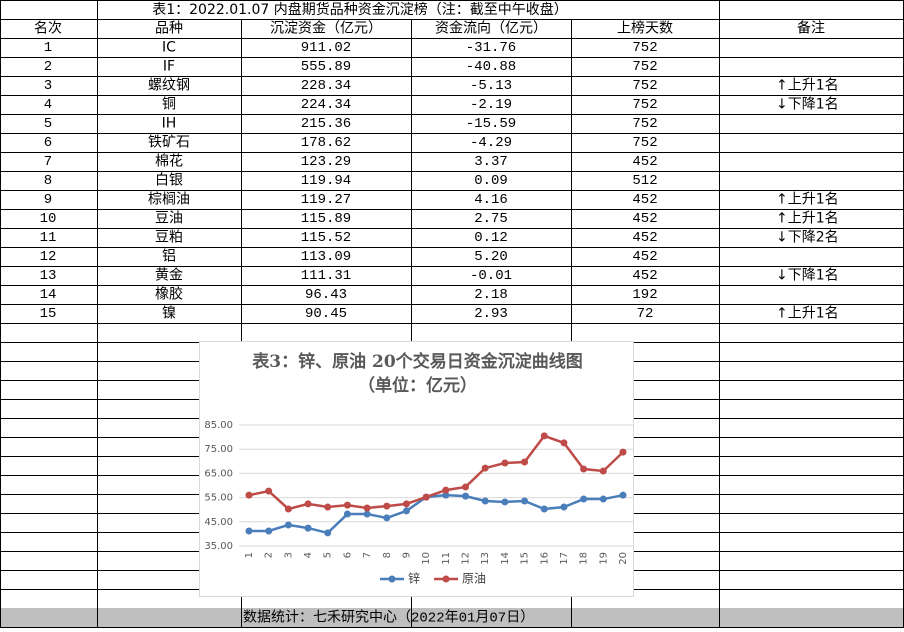 The width and height of the screenshot is (904, 632). Describe the element at coordinates (491, 143) in the screenshot. I see `cell: -4.29` at that location.